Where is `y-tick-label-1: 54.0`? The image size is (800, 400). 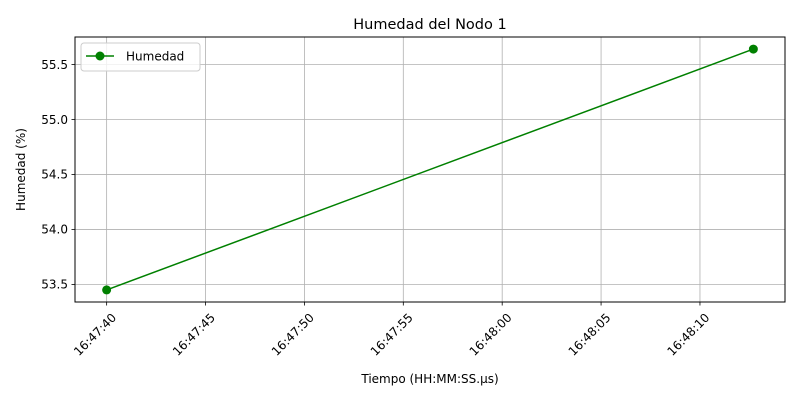
y-tick-label-1: 54.0 is located at coordinates (54, 230).